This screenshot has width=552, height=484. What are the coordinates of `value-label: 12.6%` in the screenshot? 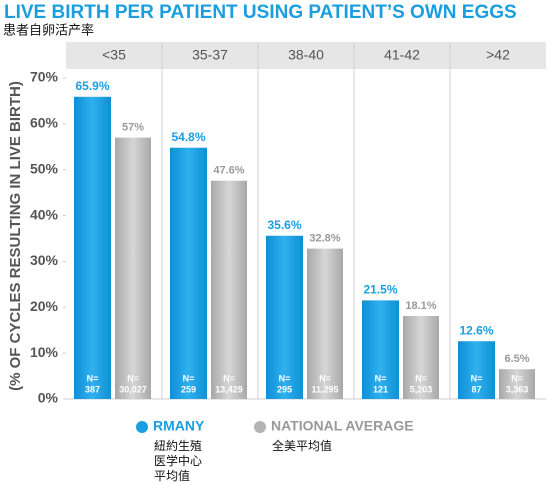 It's located at (476, 330).